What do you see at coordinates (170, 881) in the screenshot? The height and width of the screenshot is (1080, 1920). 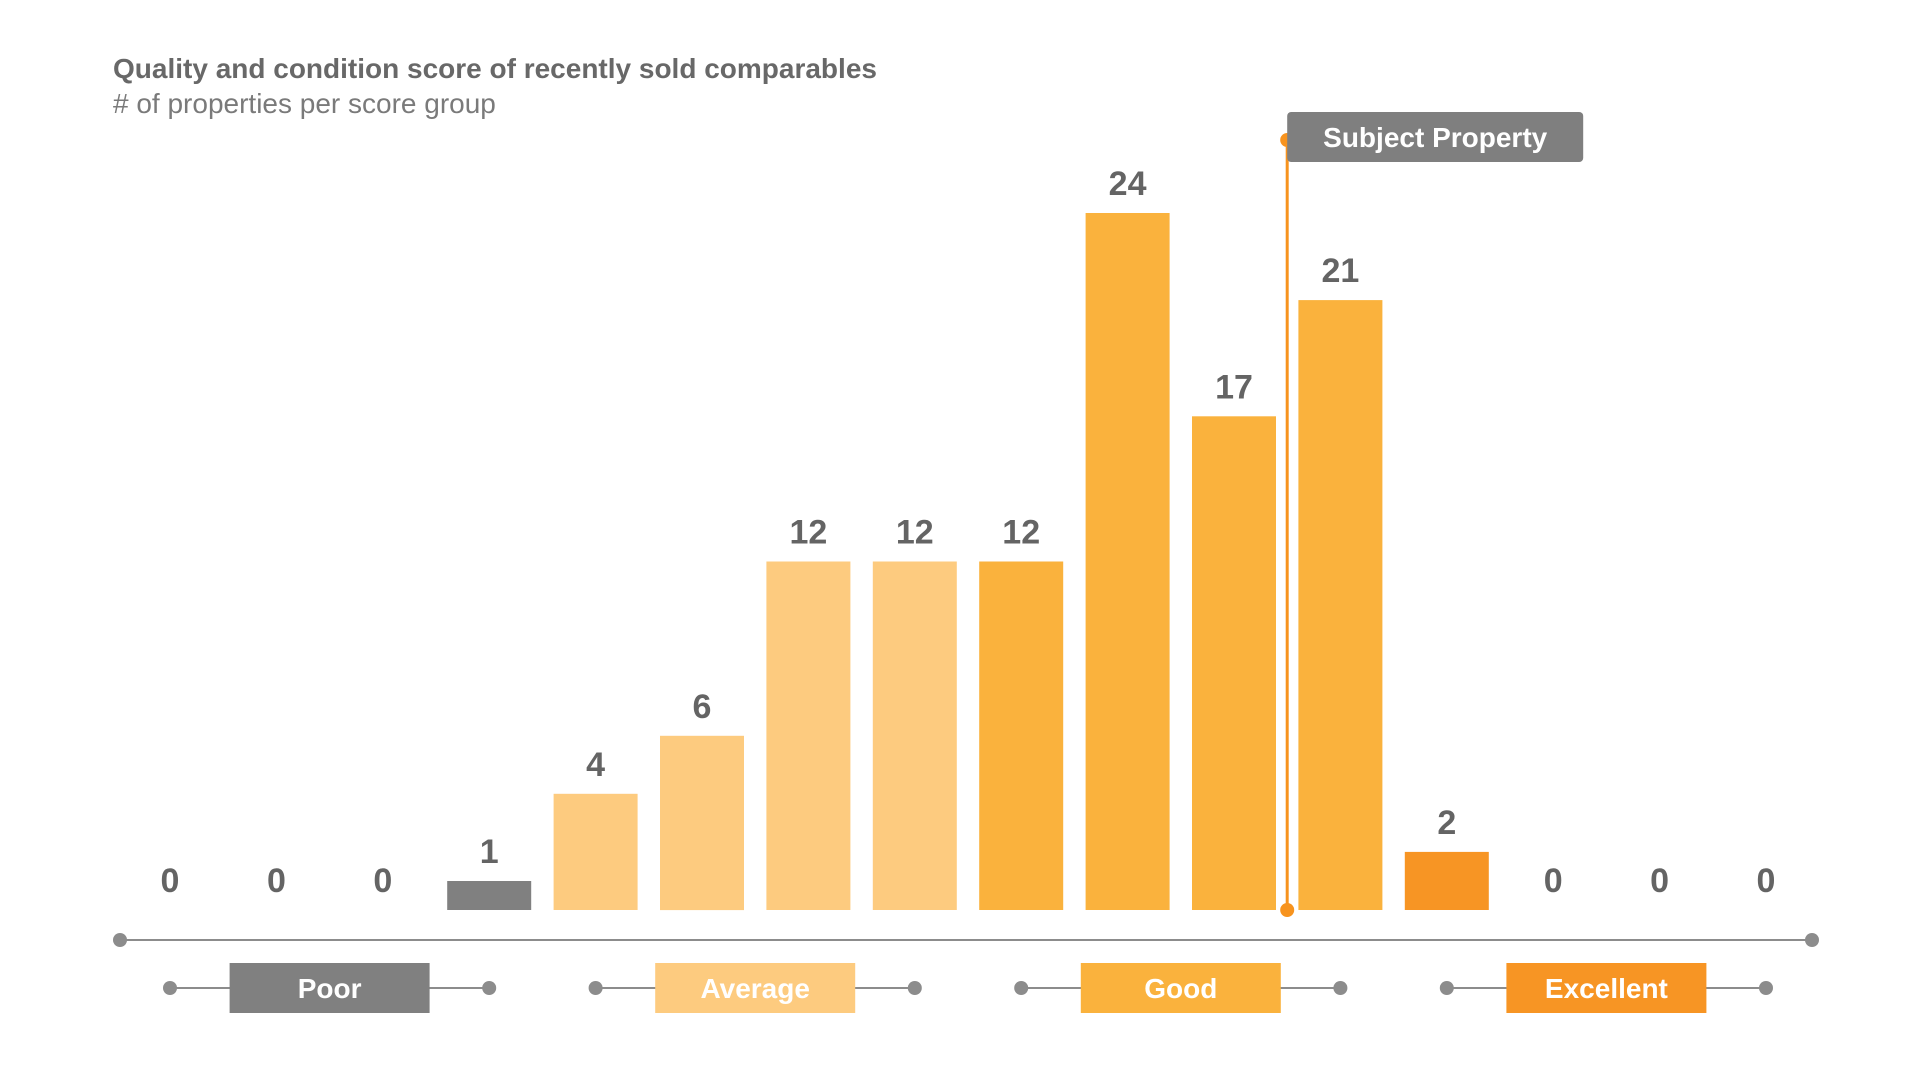 I see `value-label-1: 0` at bounding box center [170, 881].